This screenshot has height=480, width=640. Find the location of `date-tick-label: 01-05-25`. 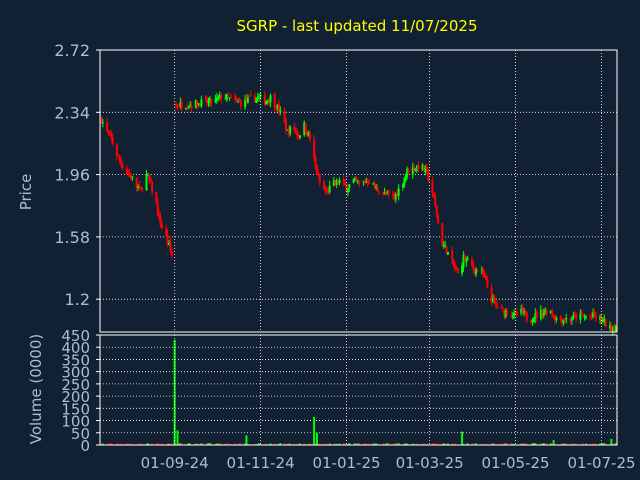

date-tick-label: 01-05-25 is located at coordinates (516, 463).